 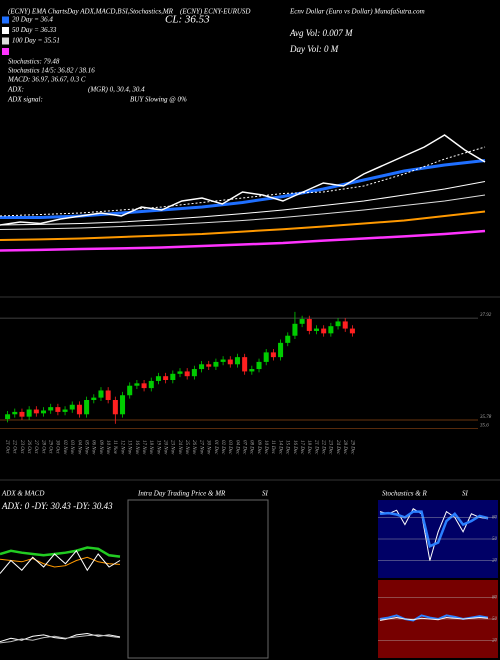 I want to click on x-tick-label: 05 Nov, so click(x=85, y=447).